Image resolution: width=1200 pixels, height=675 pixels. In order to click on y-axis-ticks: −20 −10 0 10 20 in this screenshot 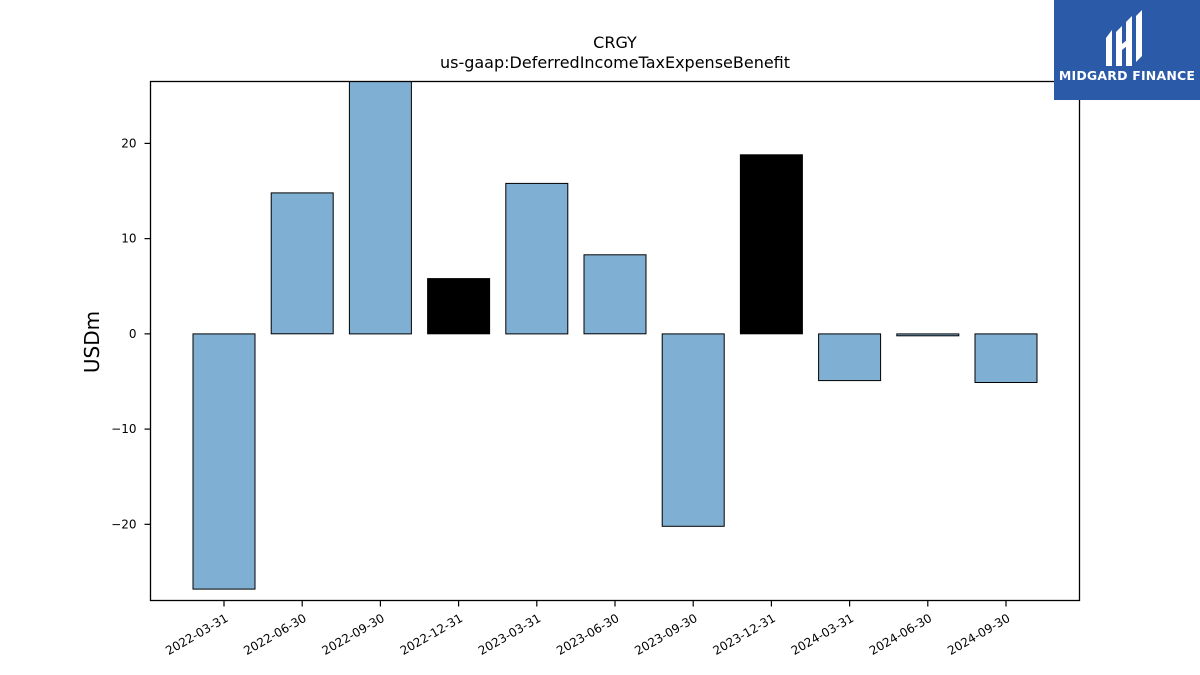, I will do `click(131, 333)`.